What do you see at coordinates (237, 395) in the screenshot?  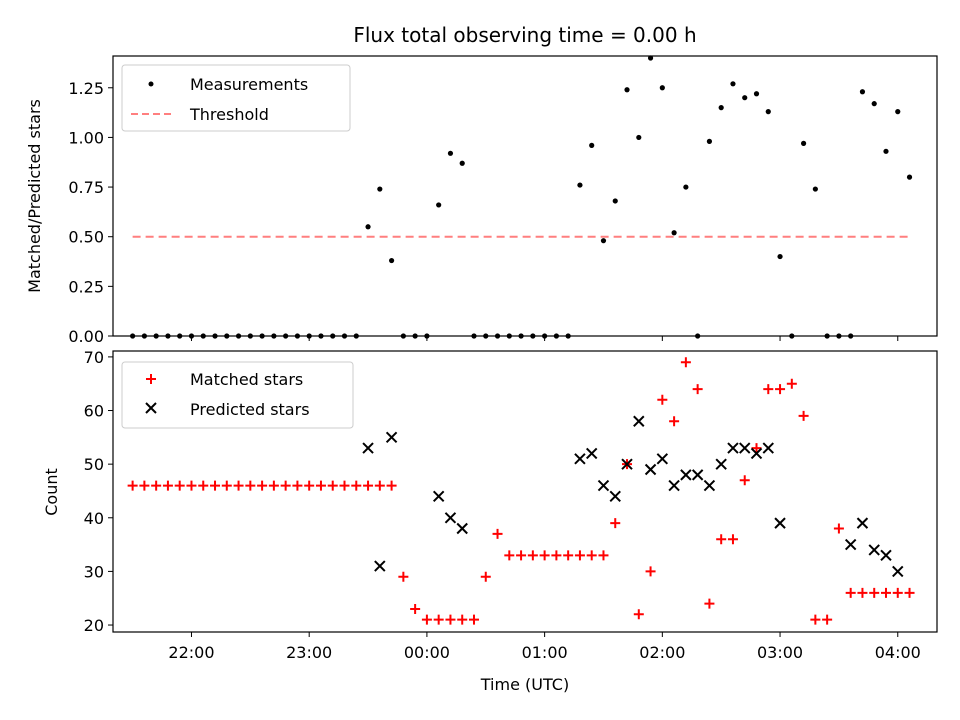 I see `bottom-legend-box` at bounding box center [237, 395].